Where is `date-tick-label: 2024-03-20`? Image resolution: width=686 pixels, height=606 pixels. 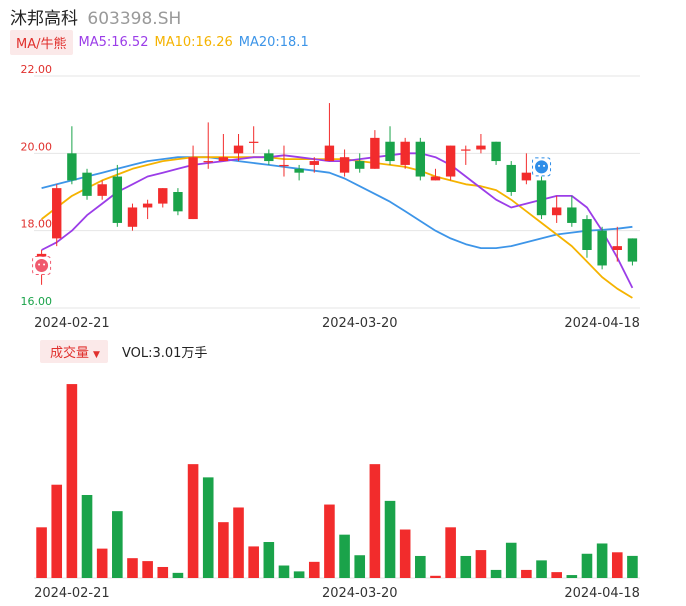
date-tick-label: 2024-03-20 is located at coordinates (360, 323).